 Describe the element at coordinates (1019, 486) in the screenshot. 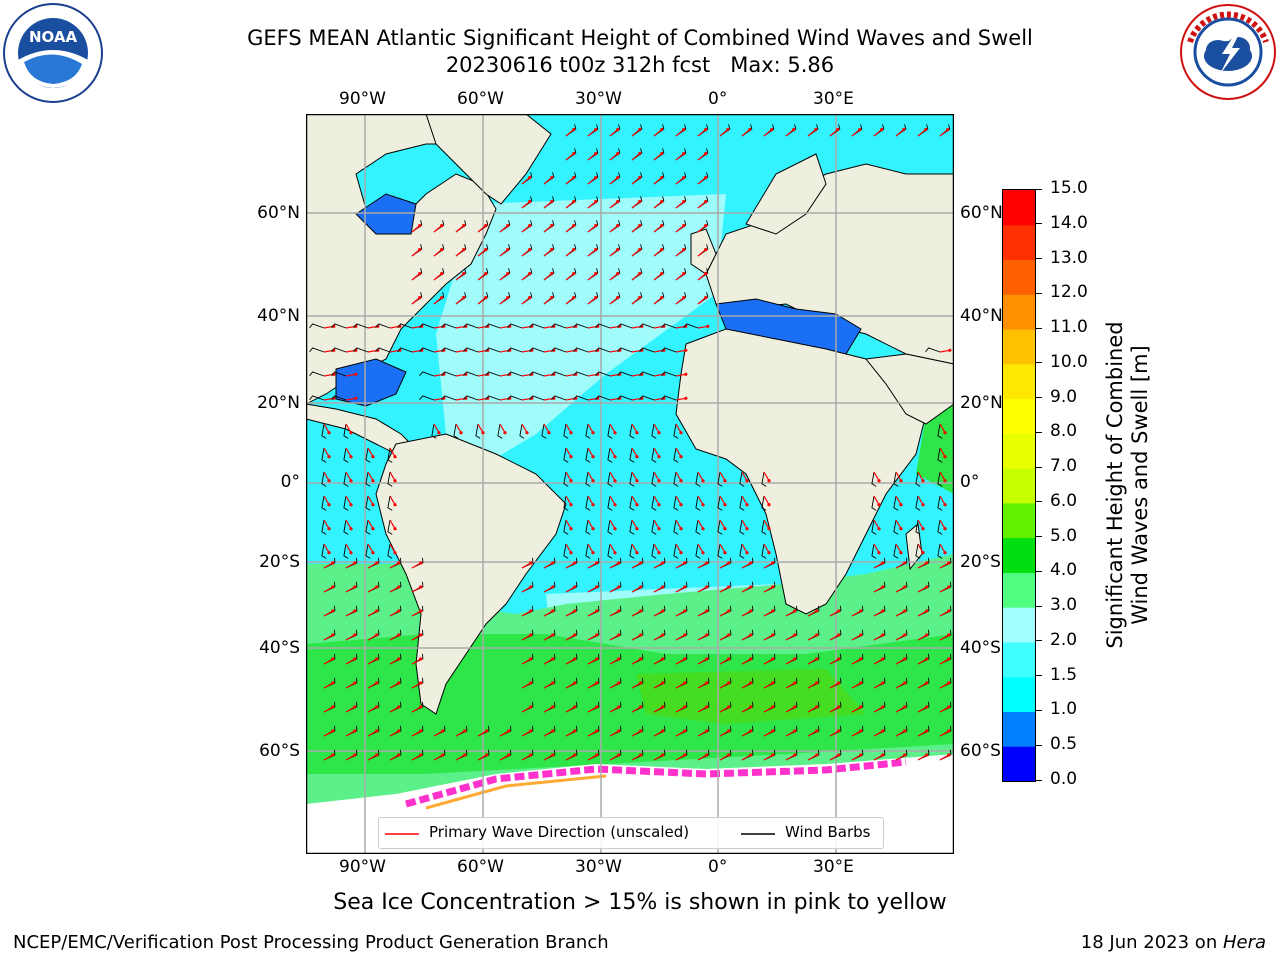

I see `colorbar-svg` at that location.